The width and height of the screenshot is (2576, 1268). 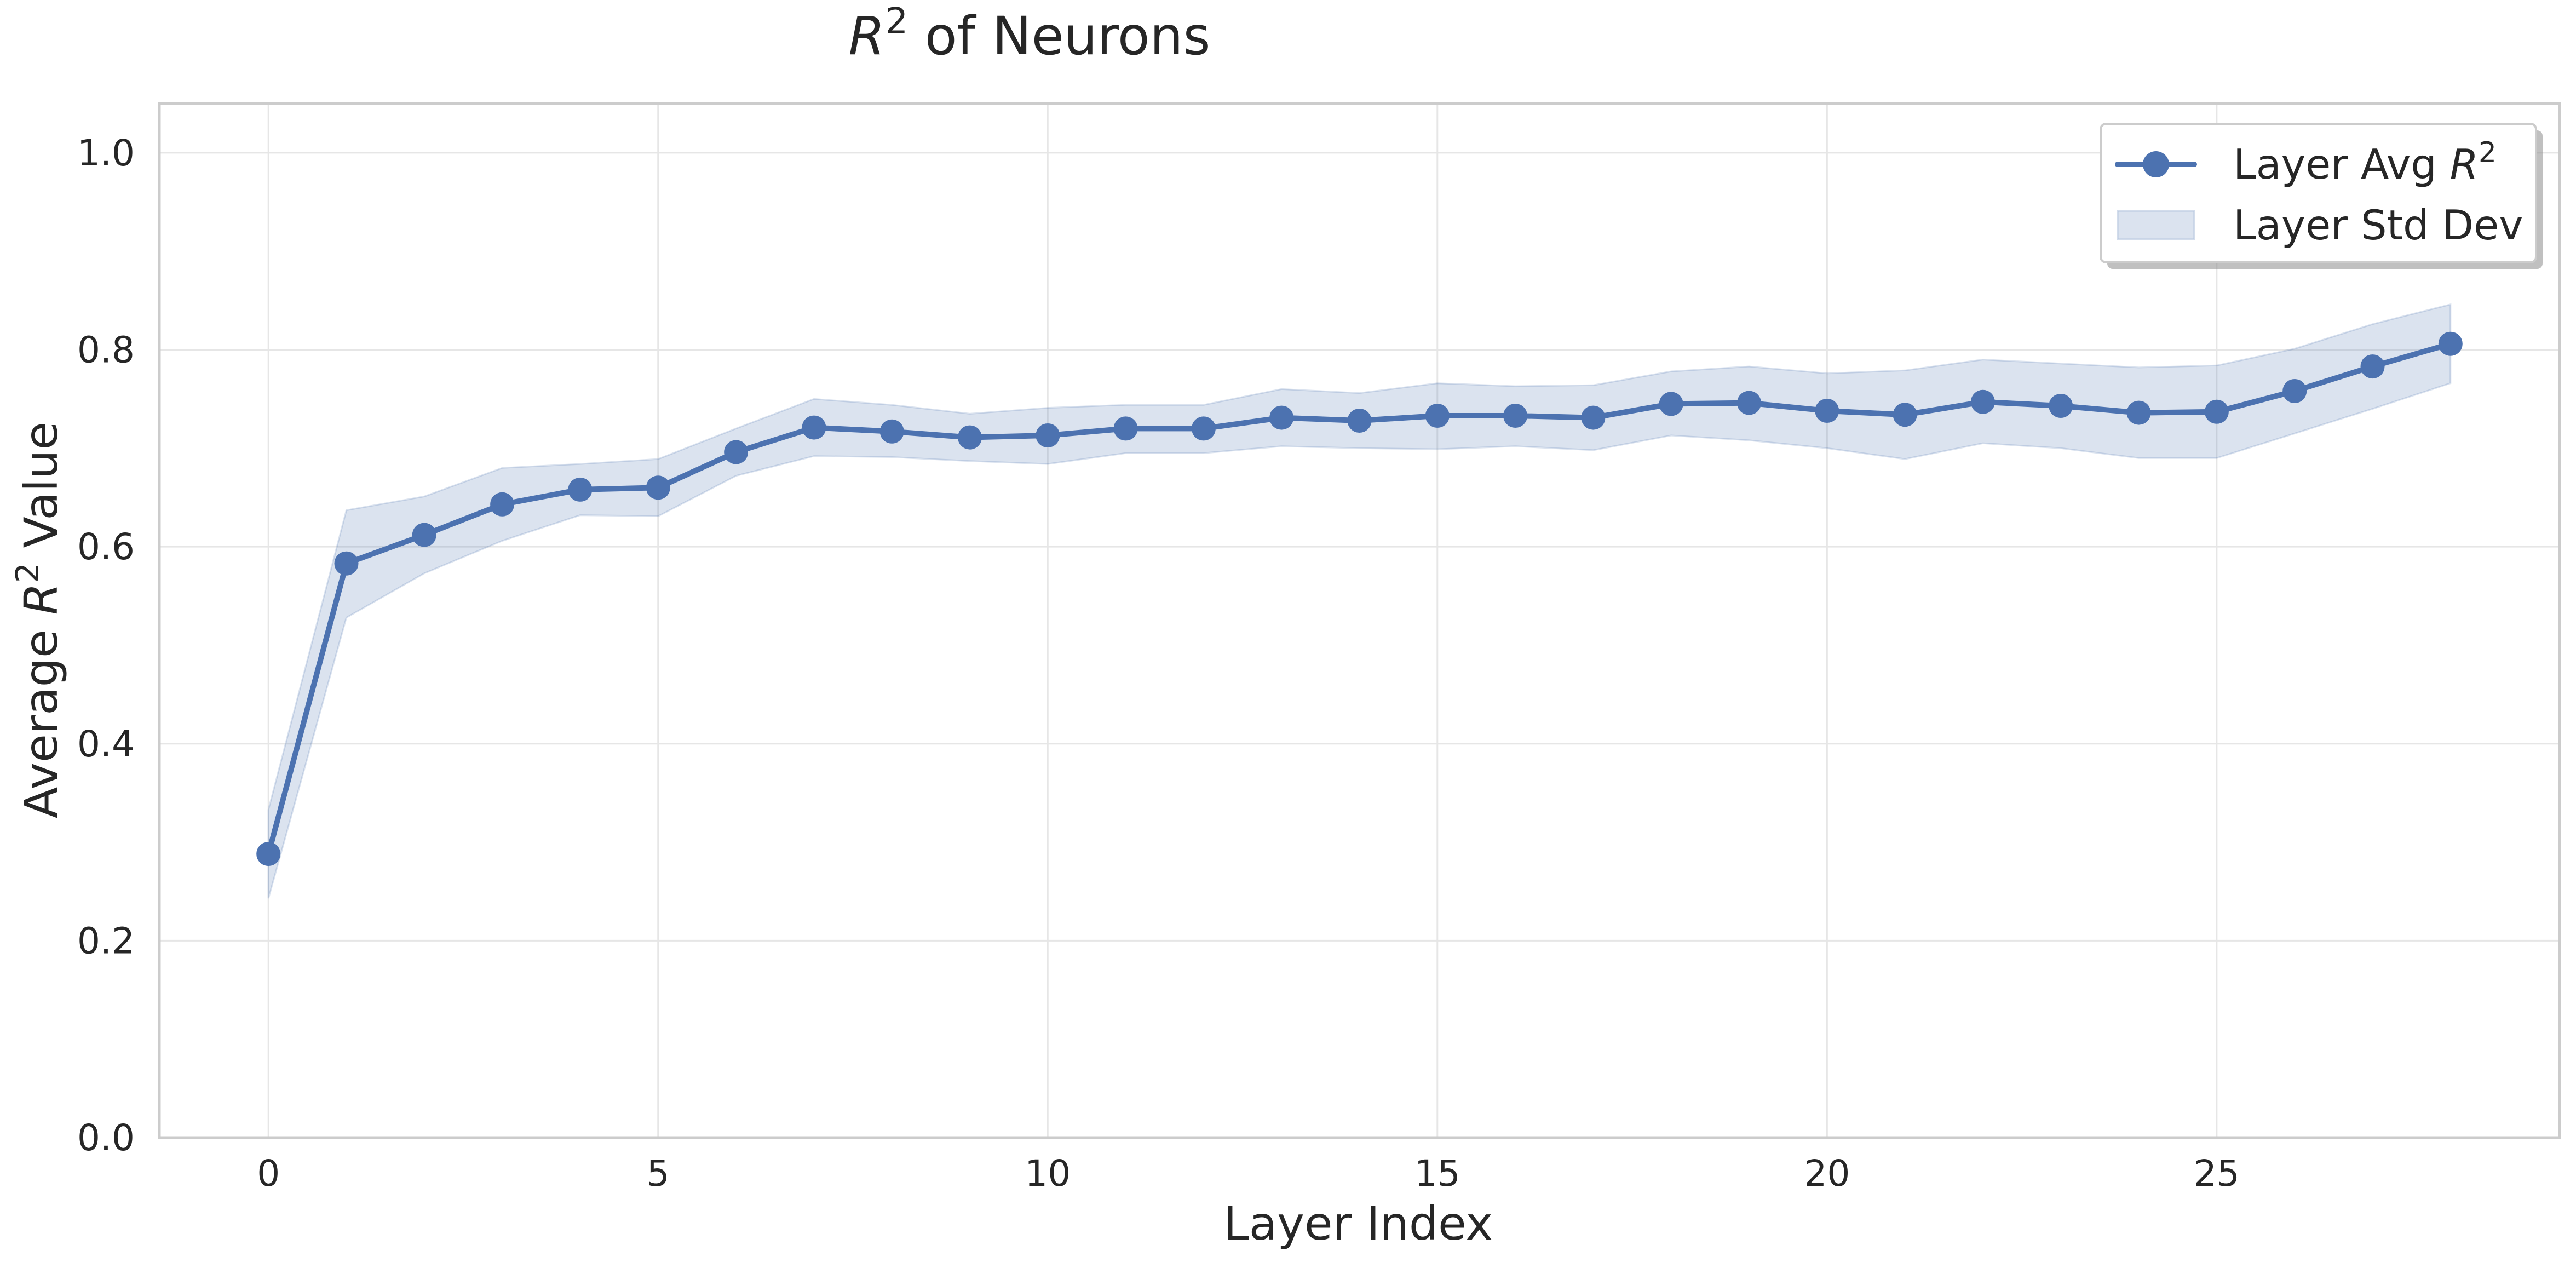 I want to click on x-tick-label: 5, so click(x=659, y=1173).